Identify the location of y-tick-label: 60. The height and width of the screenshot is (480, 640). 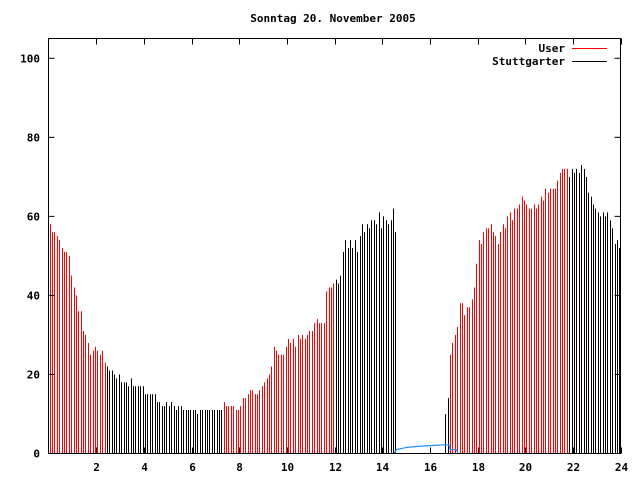
(33, 216).